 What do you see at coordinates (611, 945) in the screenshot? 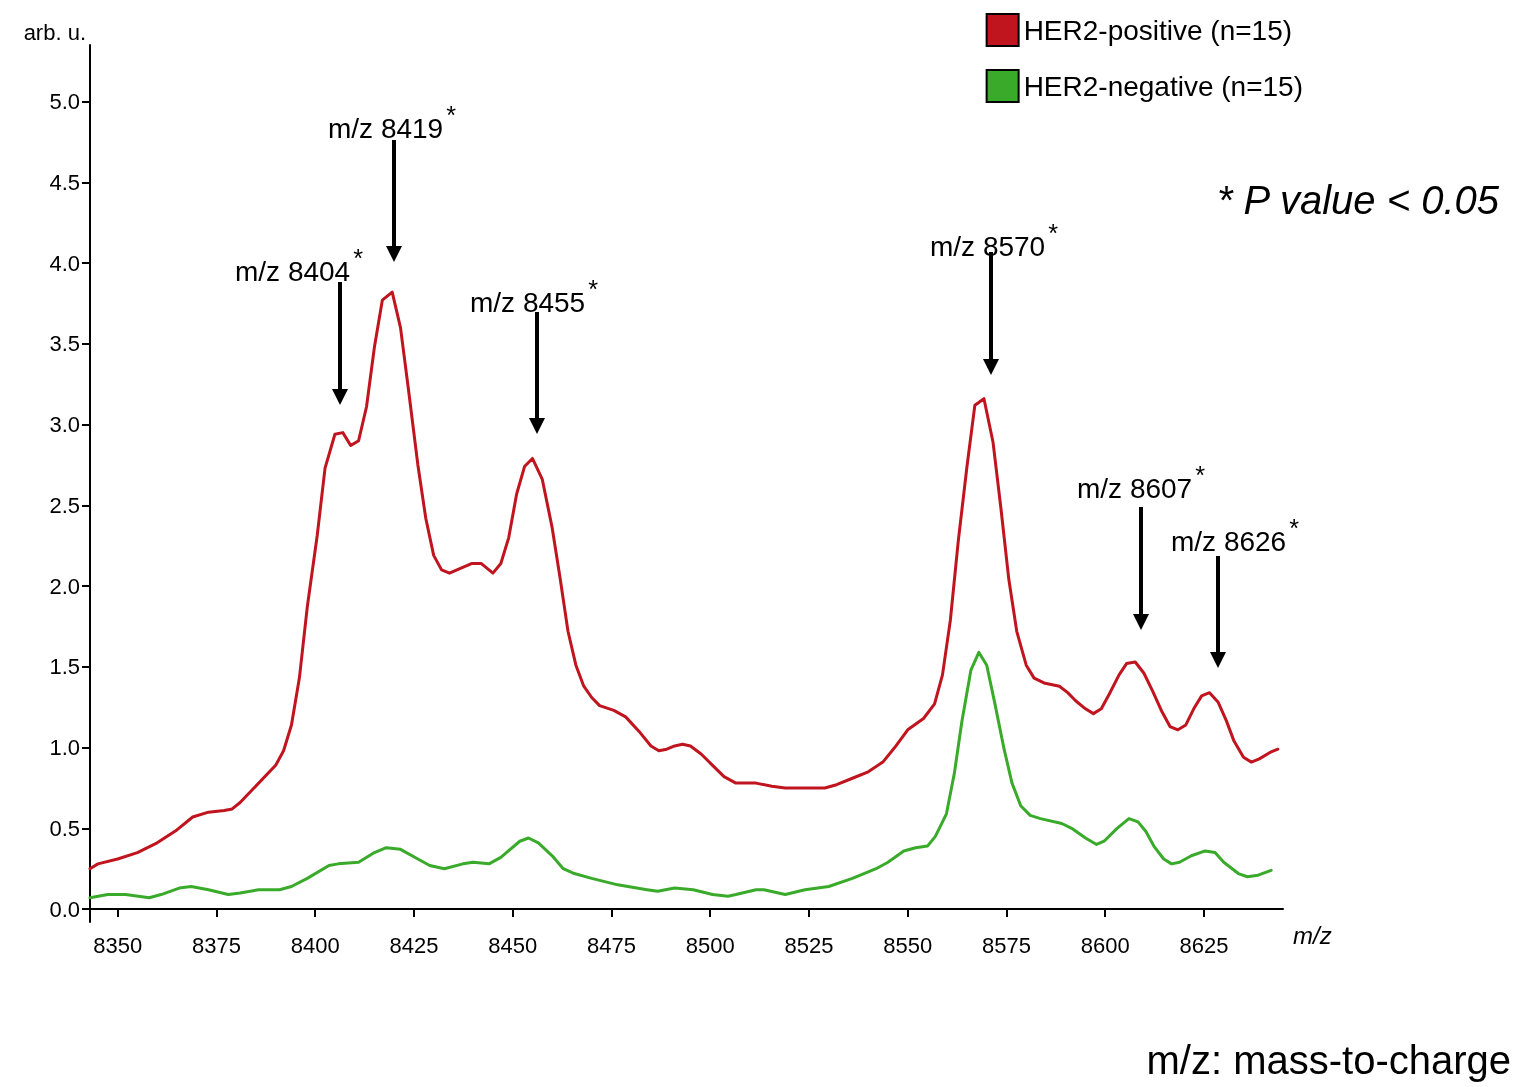
I see `x-tick-label: 8475` at bounding box center [611, 945].